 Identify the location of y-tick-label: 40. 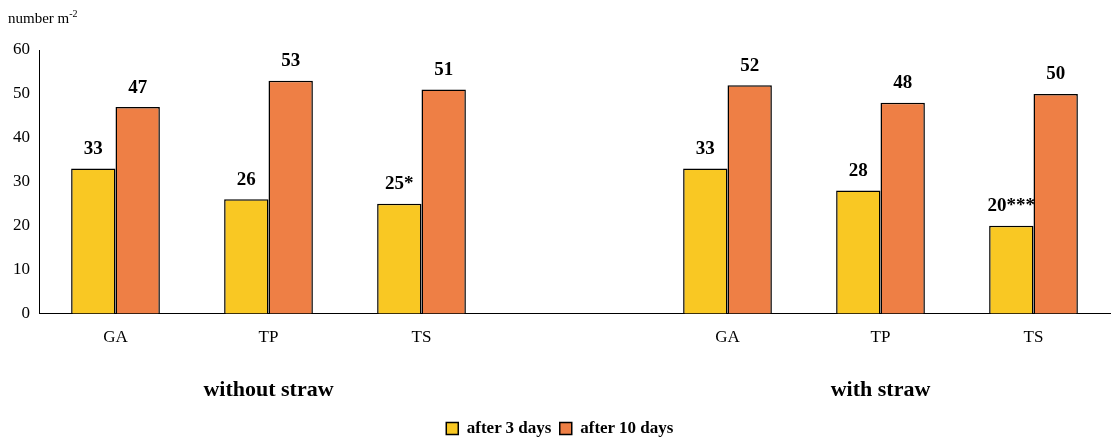
(21, 137).